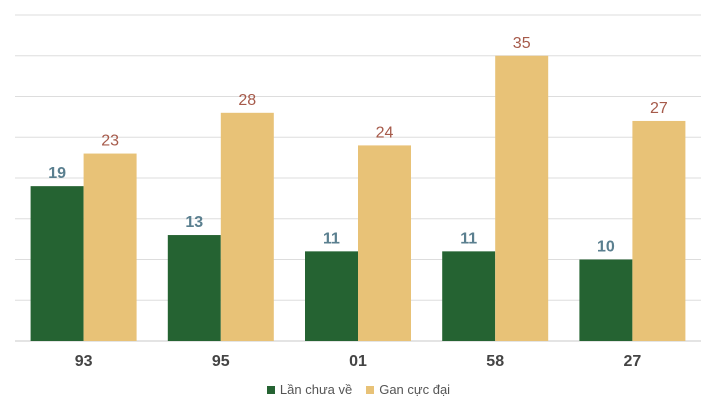 Image resolution: width=717 pixels, height=411 pixels. What do you see at coordinates (110, 141) in the screenshot?
I see `data-label-series-2: 23` at bounding box center [110, 141].